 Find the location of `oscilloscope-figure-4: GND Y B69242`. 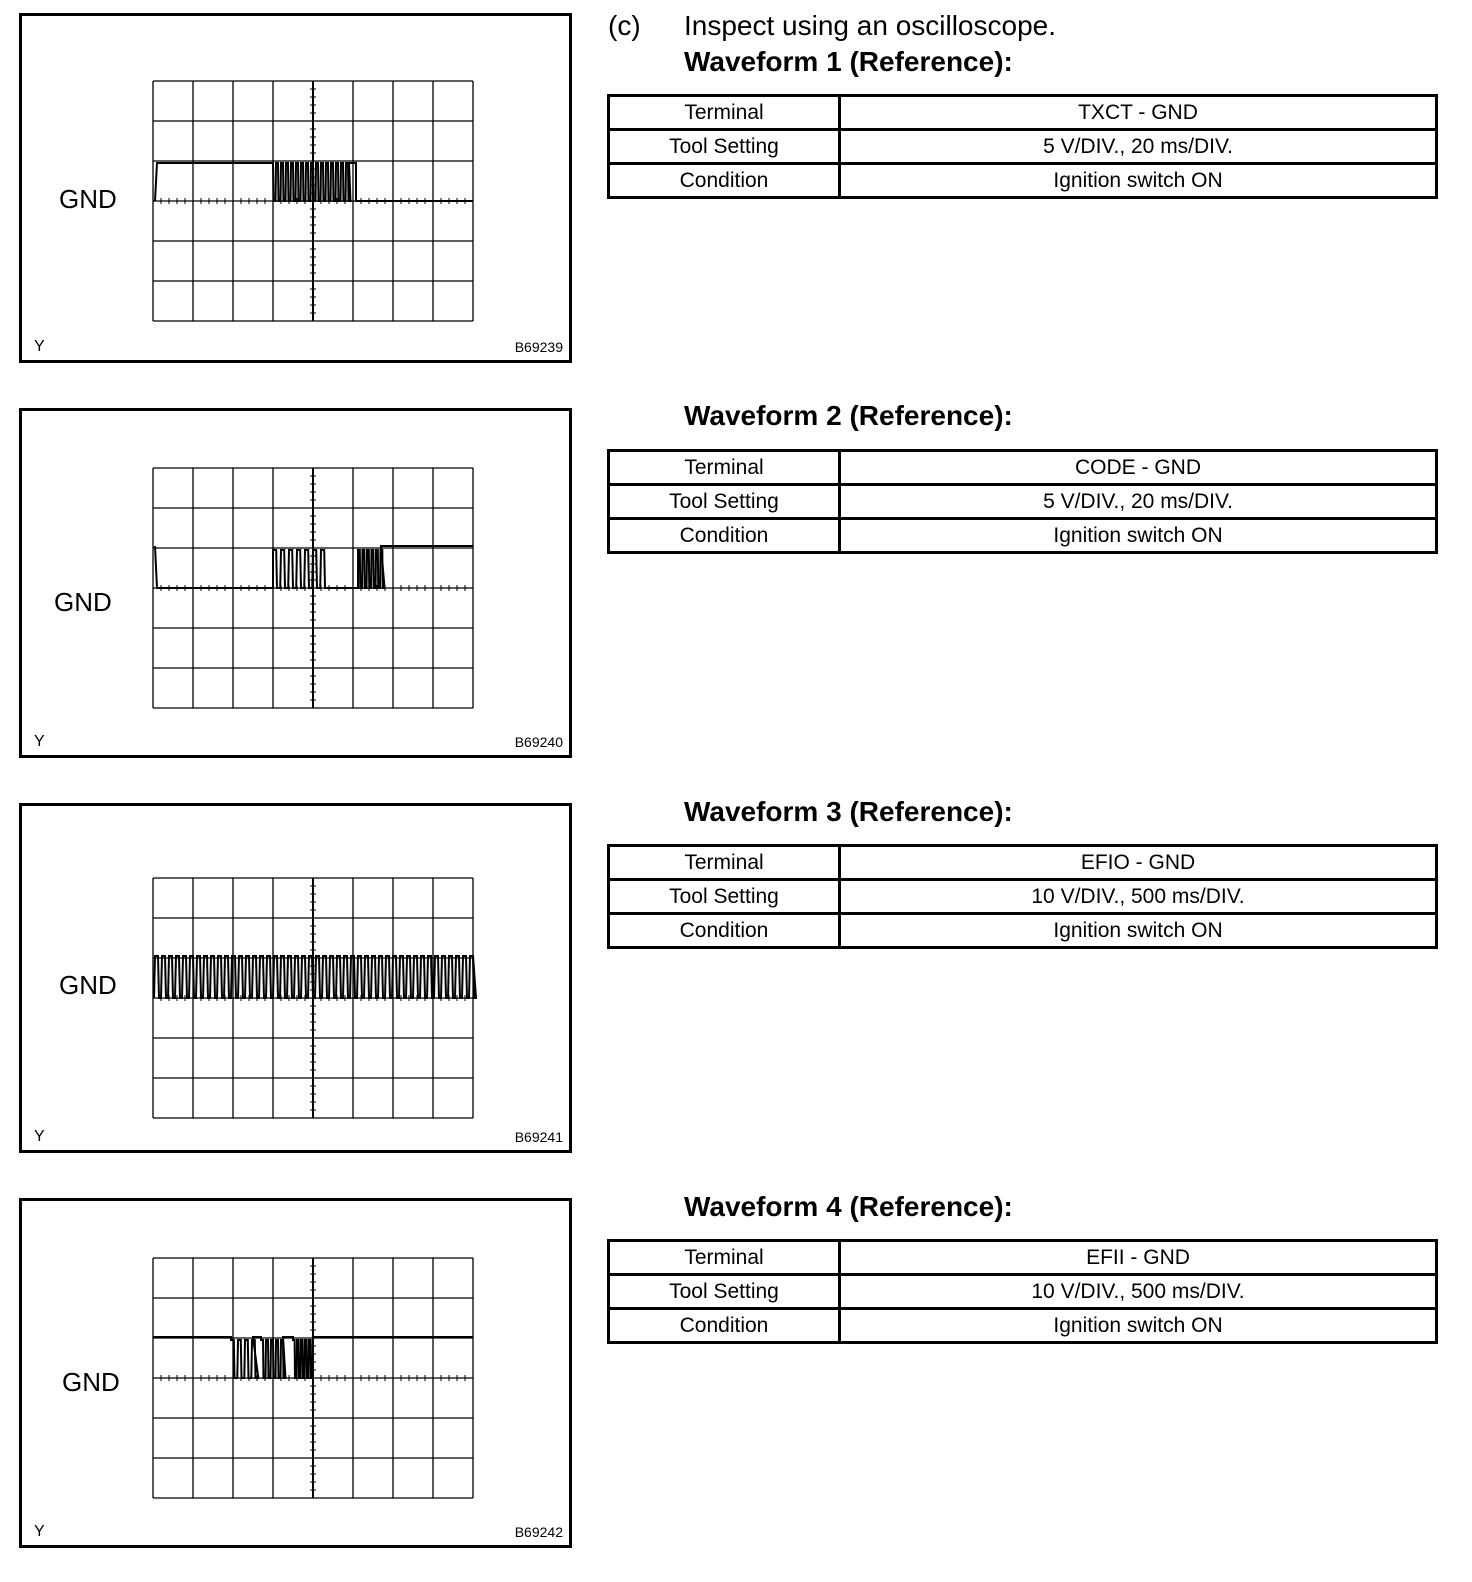

oscilloscope-figure-4: GND Y B69242 is located at coordinates (295, 1373).